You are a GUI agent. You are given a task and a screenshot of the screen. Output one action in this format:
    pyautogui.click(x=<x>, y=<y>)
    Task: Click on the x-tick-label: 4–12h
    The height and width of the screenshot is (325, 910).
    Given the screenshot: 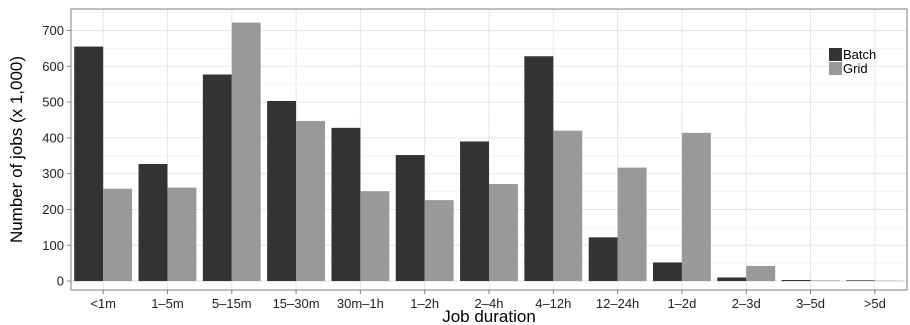 What is the action you would take?
    pyautogui.click(x=553, y=303)
    